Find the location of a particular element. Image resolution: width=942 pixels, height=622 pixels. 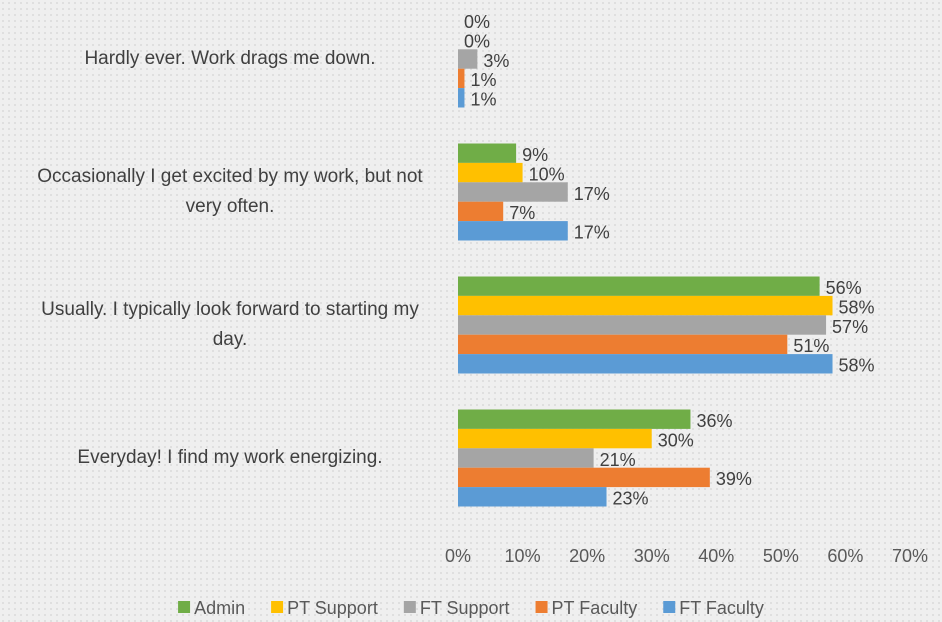

x-tick-label: 60% is located at coordinates (845, 556).